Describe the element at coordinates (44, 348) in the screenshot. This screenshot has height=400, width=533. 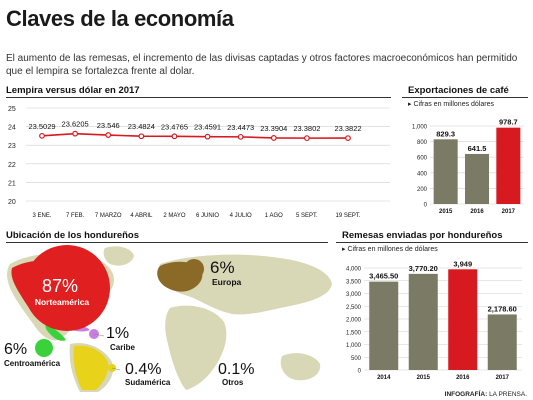
I see `central-america-bubble` at that location.